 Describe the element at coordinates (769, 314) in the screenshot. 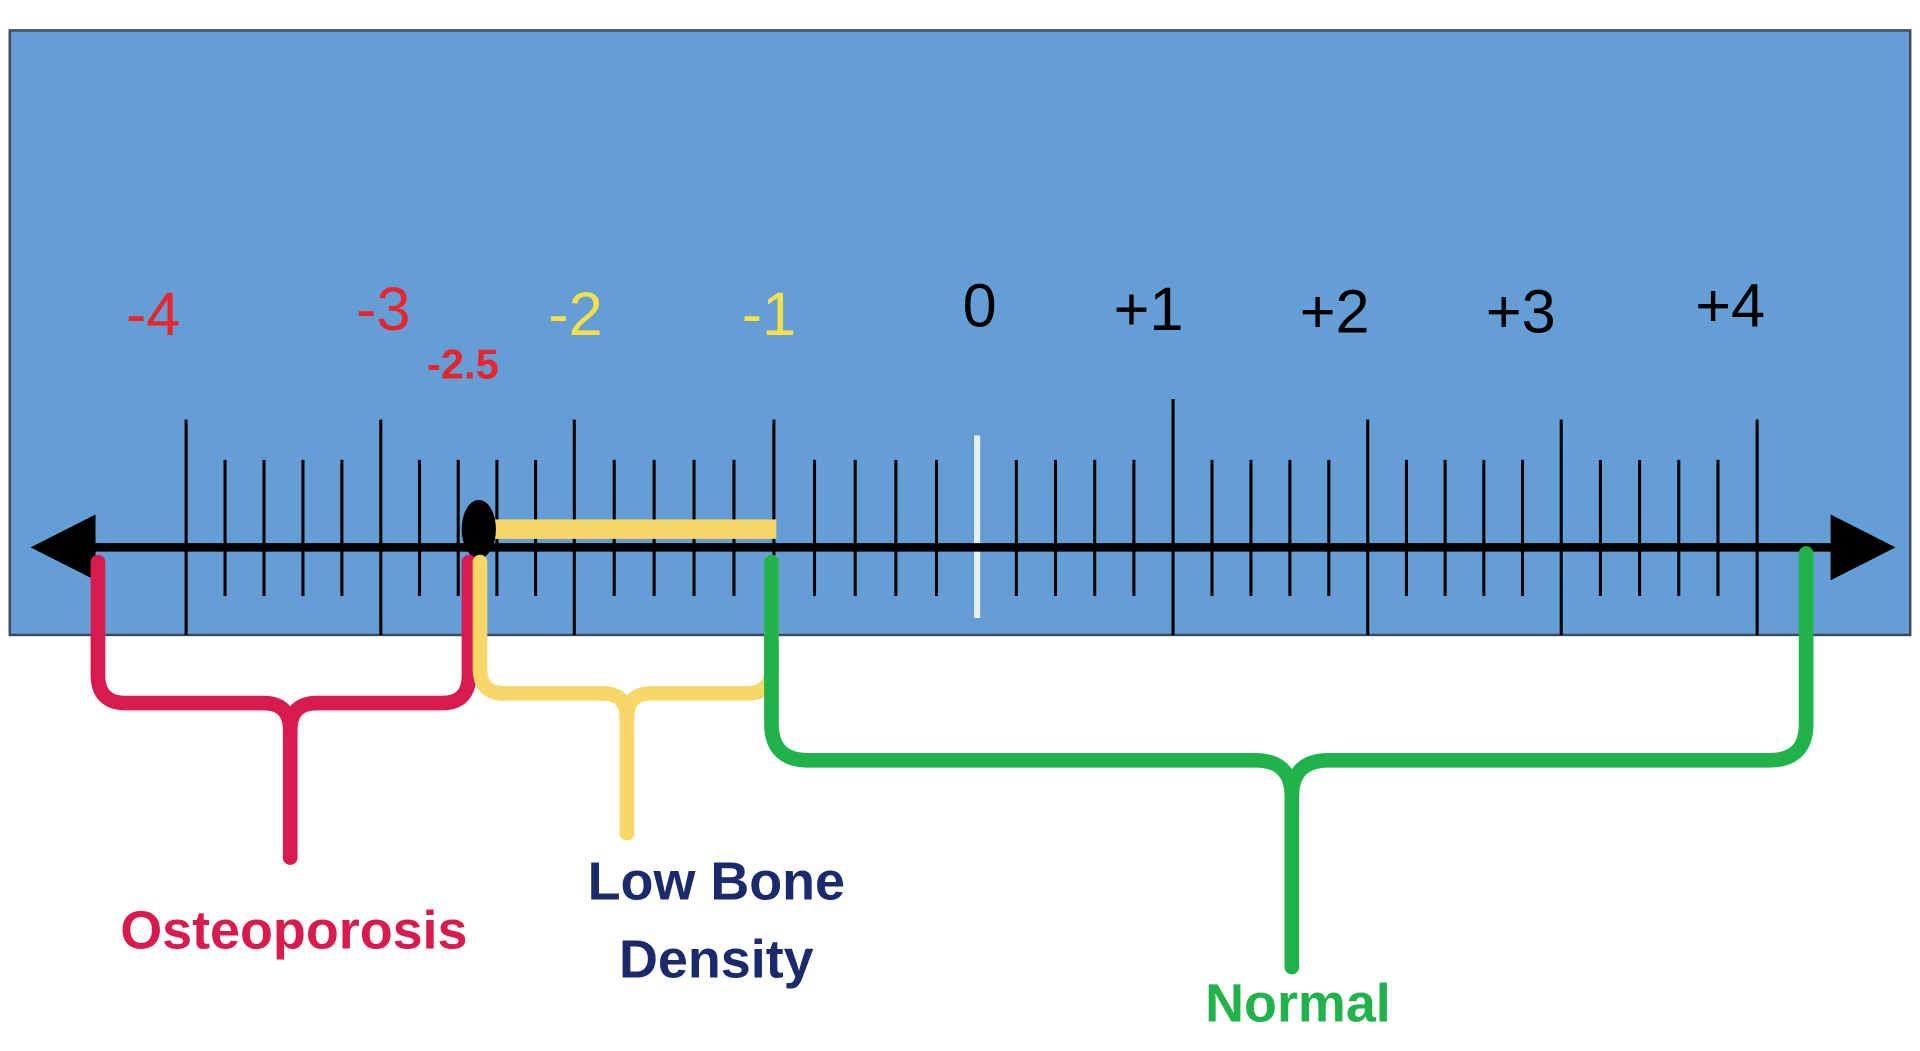

I see `scale-label: -1` at that location.